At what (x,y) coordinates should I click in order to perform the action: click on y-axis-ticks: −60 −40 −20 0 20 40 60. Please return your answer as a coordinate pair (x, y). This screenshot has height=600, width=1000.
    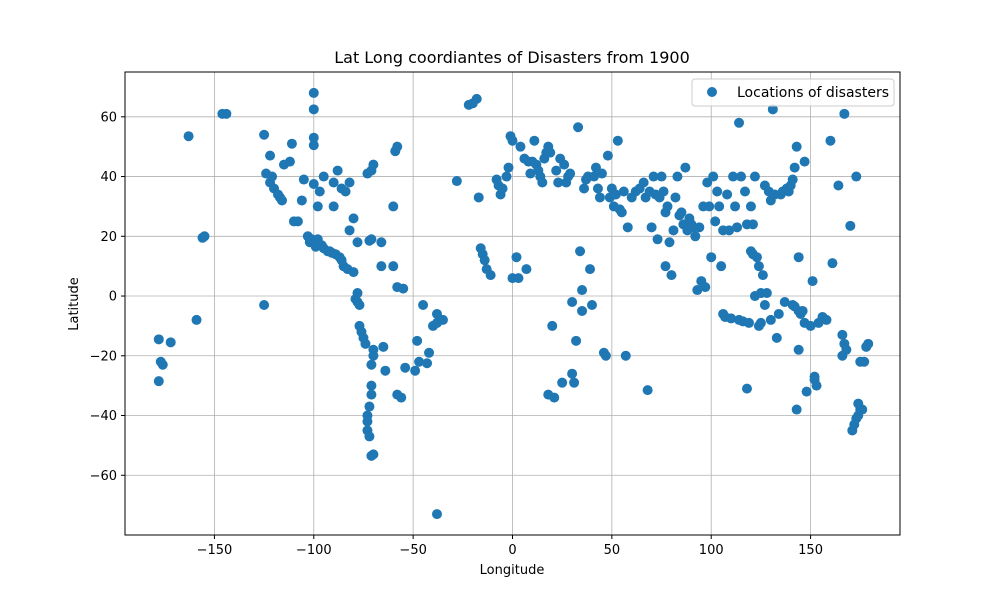
    Looking at the image, I should click on (107, 297).